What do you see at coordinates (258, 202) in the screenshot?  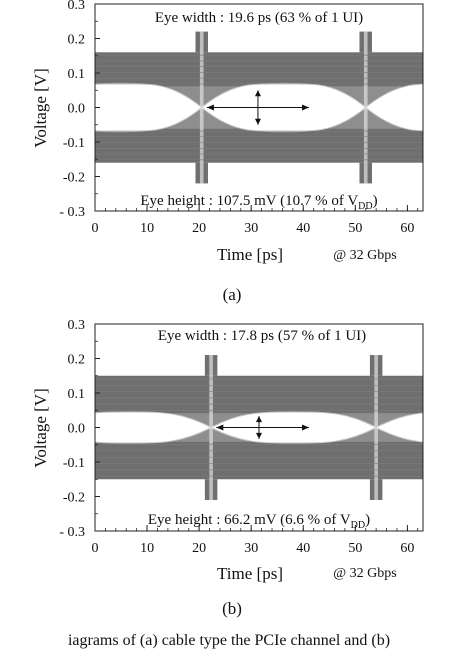 I see `eye-height-annotation: Eye height : 107.5 mV (10.7 % of VDD)` at bounding box center [258, 202].